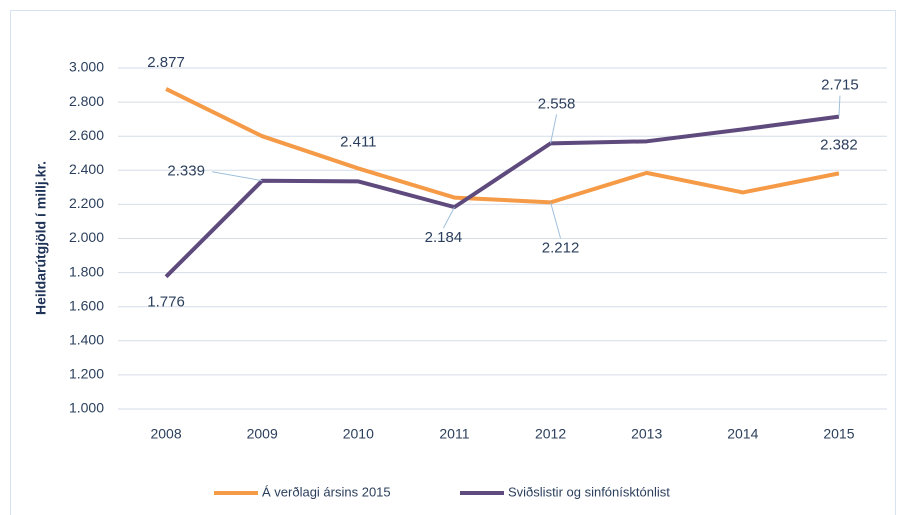 This screenshot has height=515, width=906. What do you see at coordinates (41, 238) in the screenshot?
I see `y-axis-label: Heildarútgjöld í millj.kr.` at bounding box center [41, 238].